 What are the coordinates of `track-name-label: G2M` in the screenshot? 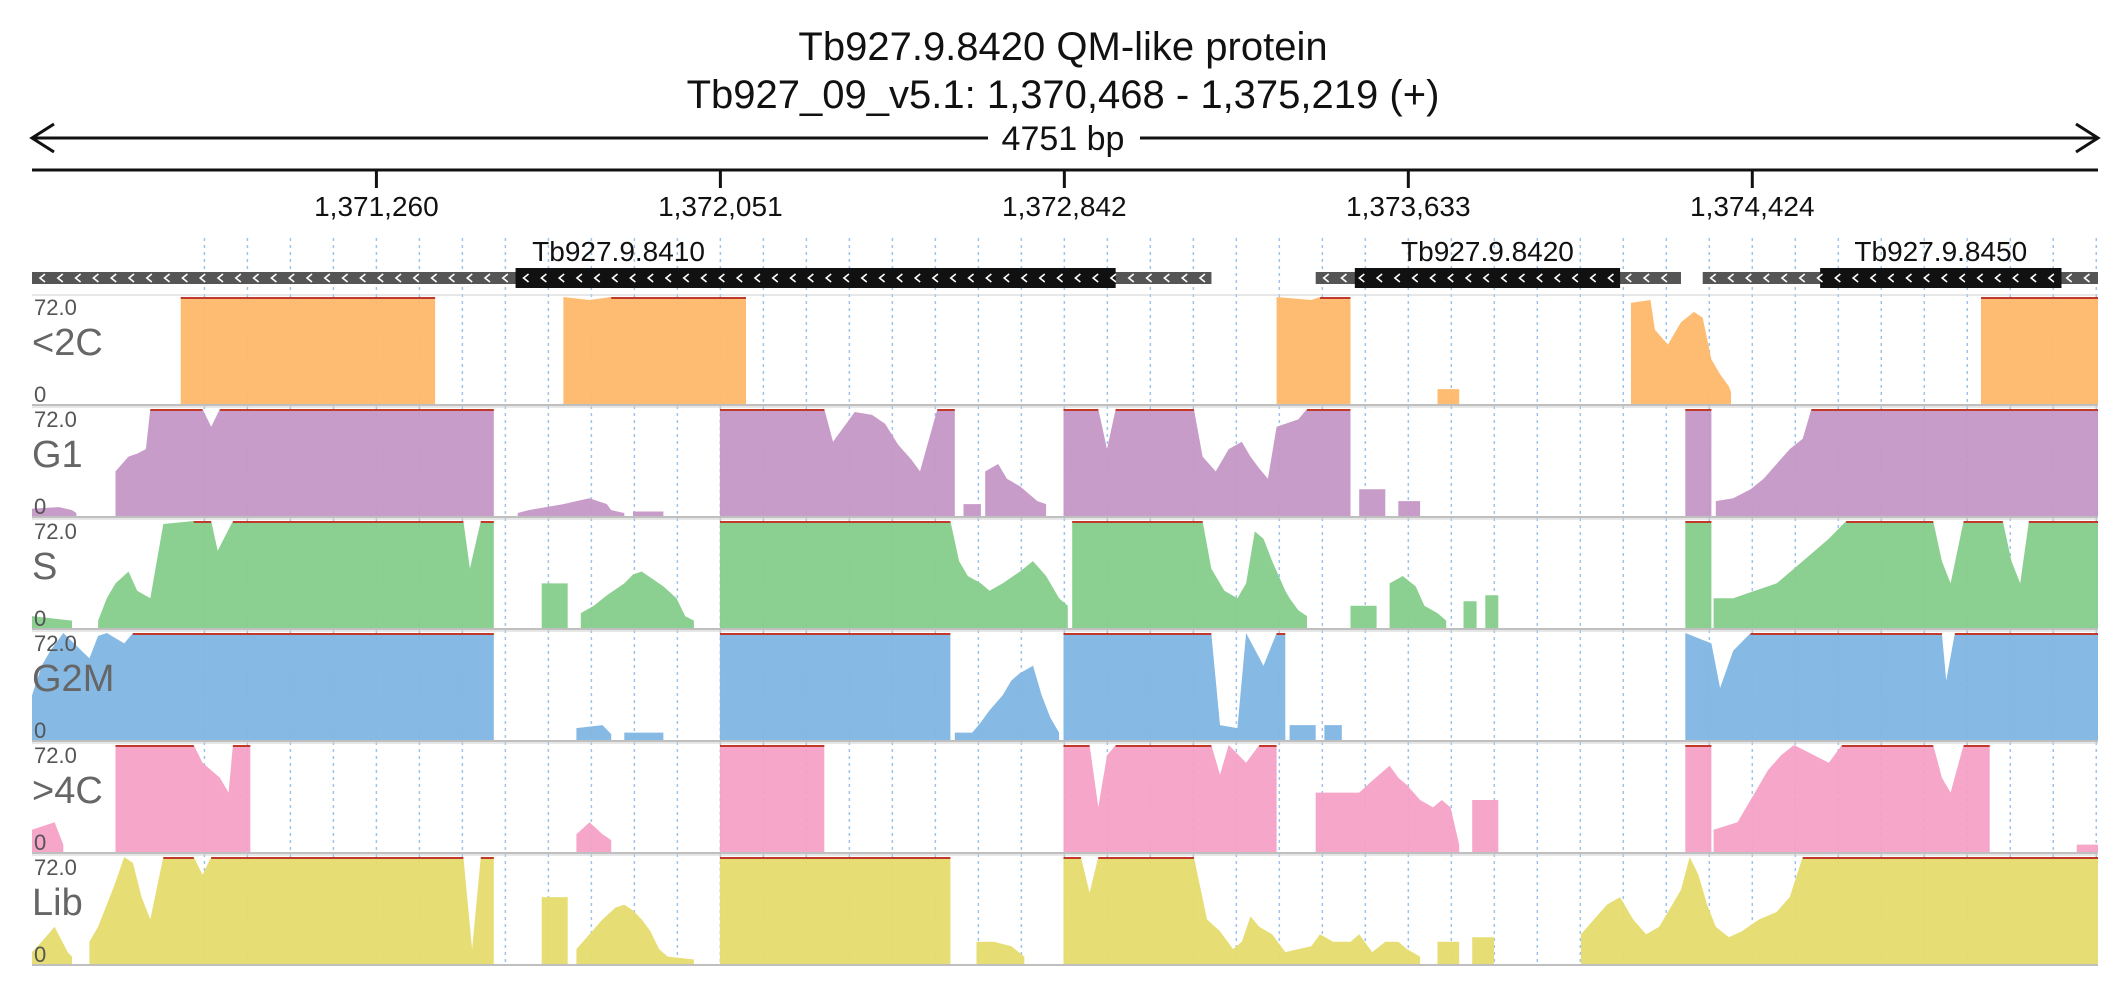 It's located at (73, 679).